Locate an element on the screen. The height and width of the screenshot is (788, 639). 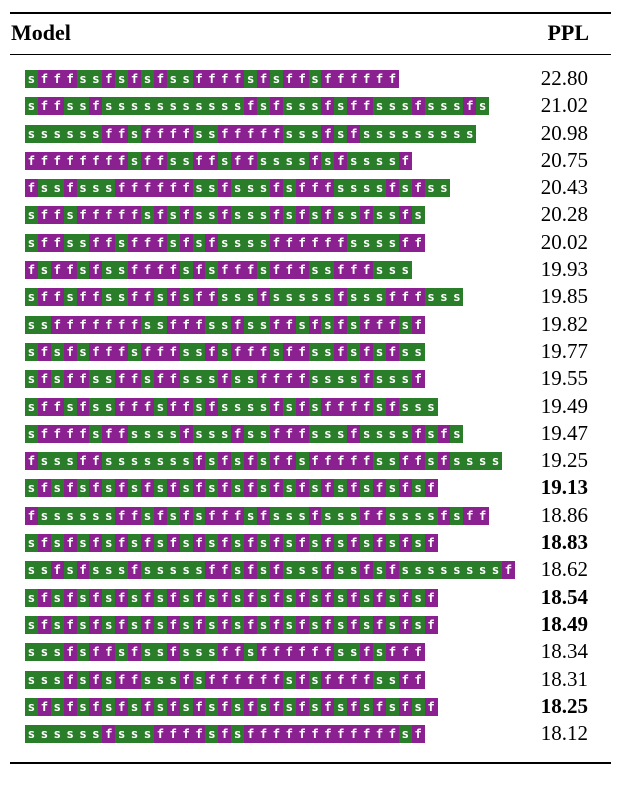
ppl-value: 20.75 is located at coordinates (564, 159).